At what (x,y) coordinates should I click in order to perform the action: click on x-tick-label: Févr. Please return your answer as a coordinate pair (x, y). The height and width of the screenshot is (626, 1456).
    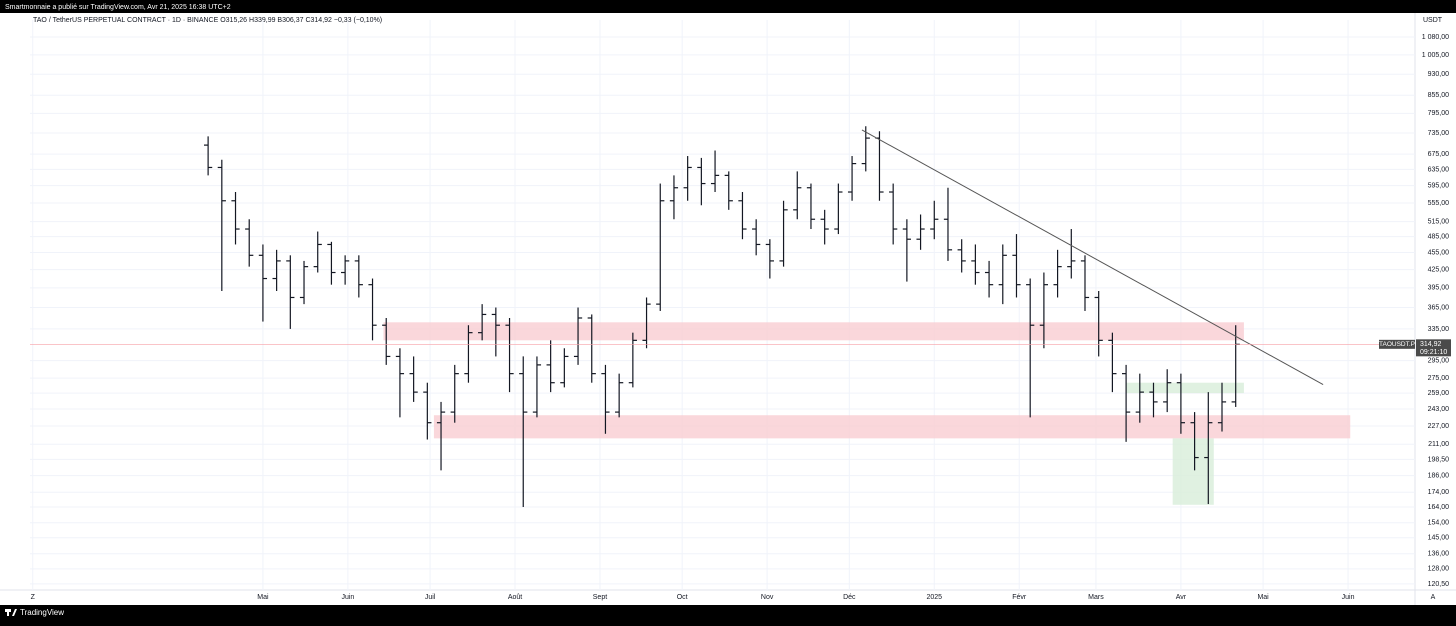
    Looking at the image, I should click on (1019, 597).